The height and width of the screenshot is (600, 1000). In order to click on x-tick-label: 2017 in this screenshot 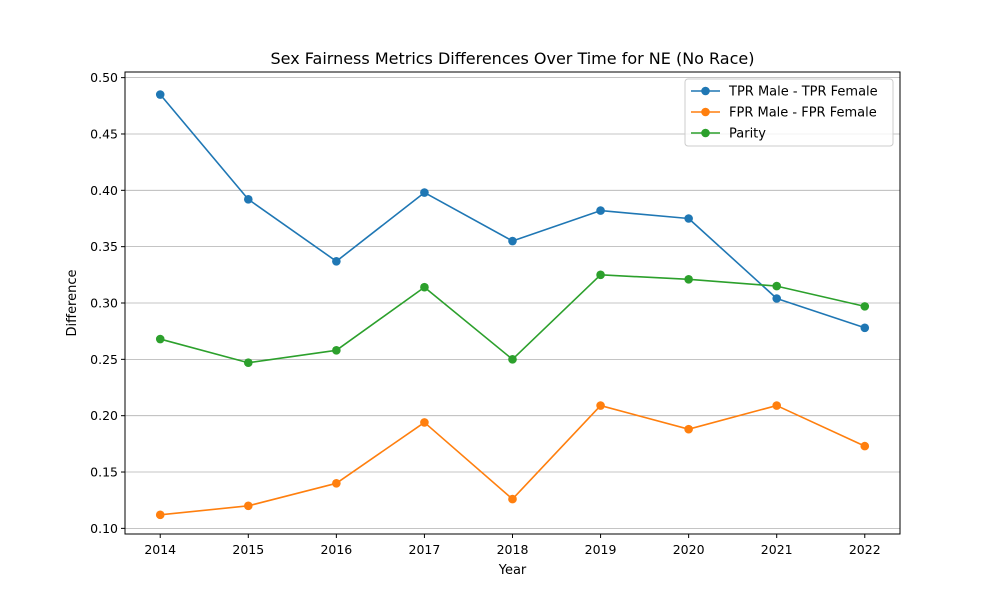, I will do `click(425, 549)`.